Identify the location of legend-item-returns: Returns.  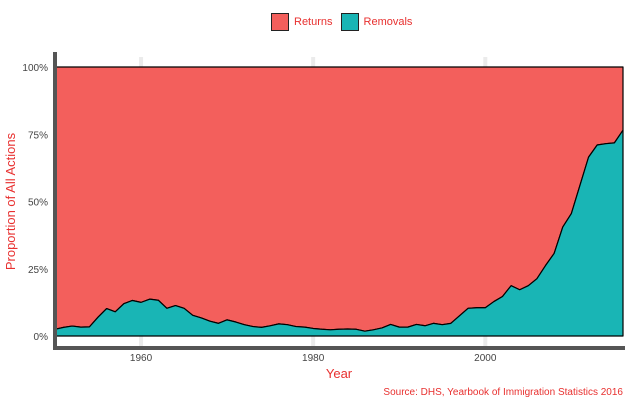
(302, 22).